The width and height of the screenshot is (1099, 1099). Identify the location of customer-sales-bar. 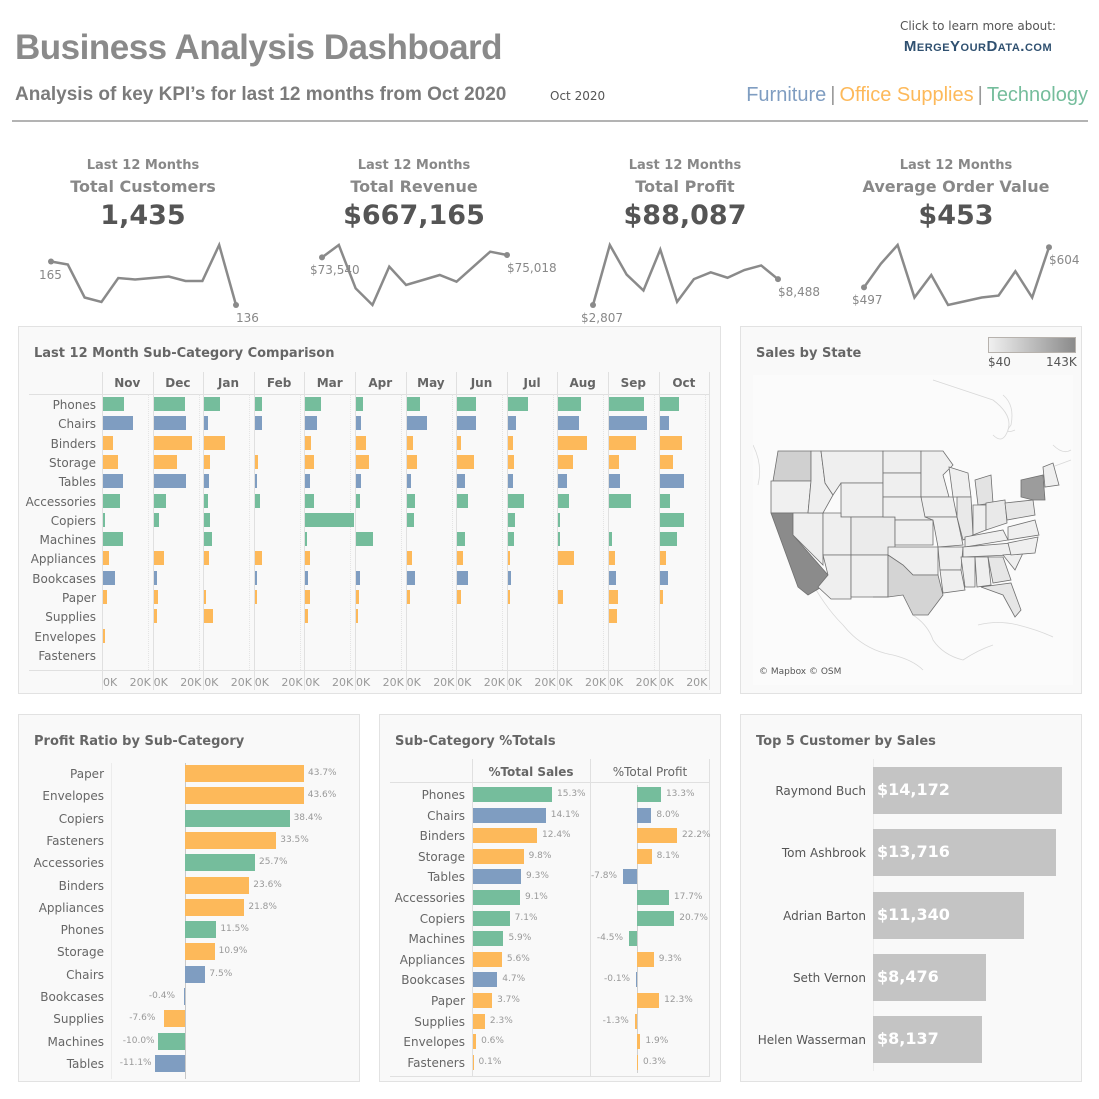
(967, 790).